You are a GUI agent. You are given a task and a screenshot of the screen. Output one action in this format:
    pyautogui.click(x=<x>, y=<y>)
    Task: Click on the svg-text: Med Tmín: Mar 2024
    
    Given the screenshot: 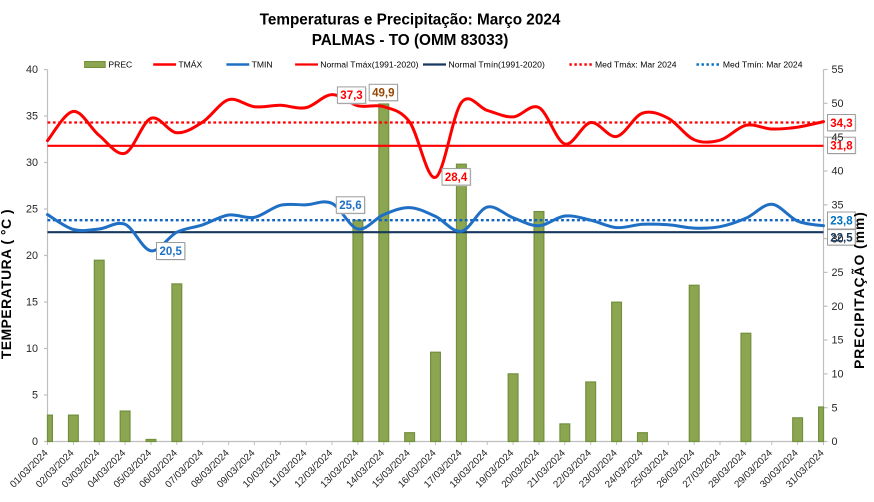 What is the action you would take?
    pyautogui.click(x=763, y=65)
    